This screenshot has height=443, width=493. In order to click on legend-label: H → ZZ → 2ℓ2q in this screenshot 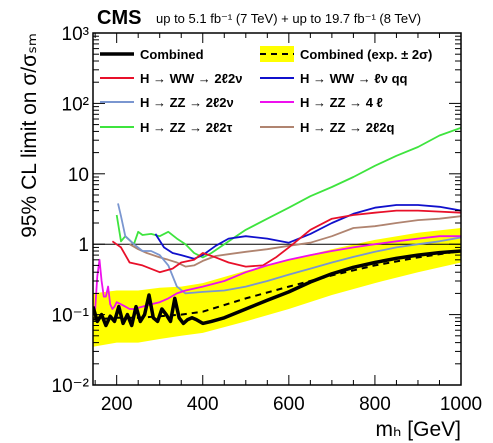, I will do `click(347, 127)`.